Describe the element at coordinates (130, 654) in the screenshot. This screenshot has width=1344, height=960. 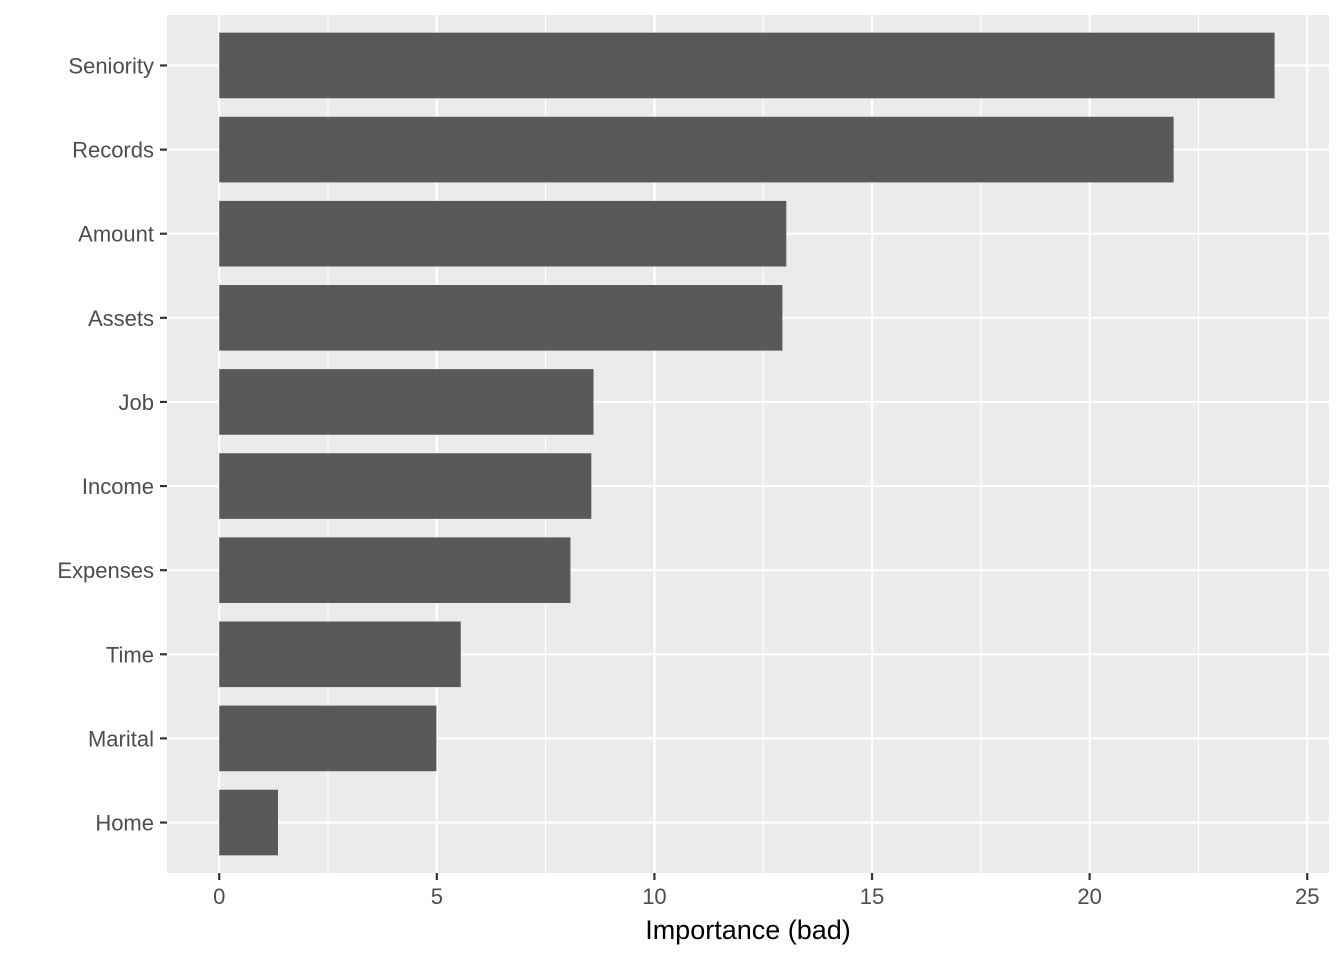
I see `y-tick-label: Time` at that location.